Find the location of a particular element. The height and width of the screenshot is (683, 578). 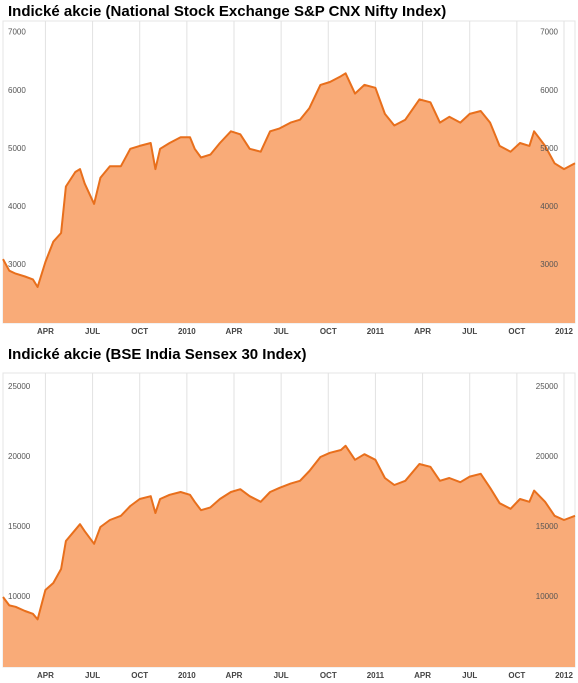

y-tick-label-right: 10000 is located at coordinates (547, 596).